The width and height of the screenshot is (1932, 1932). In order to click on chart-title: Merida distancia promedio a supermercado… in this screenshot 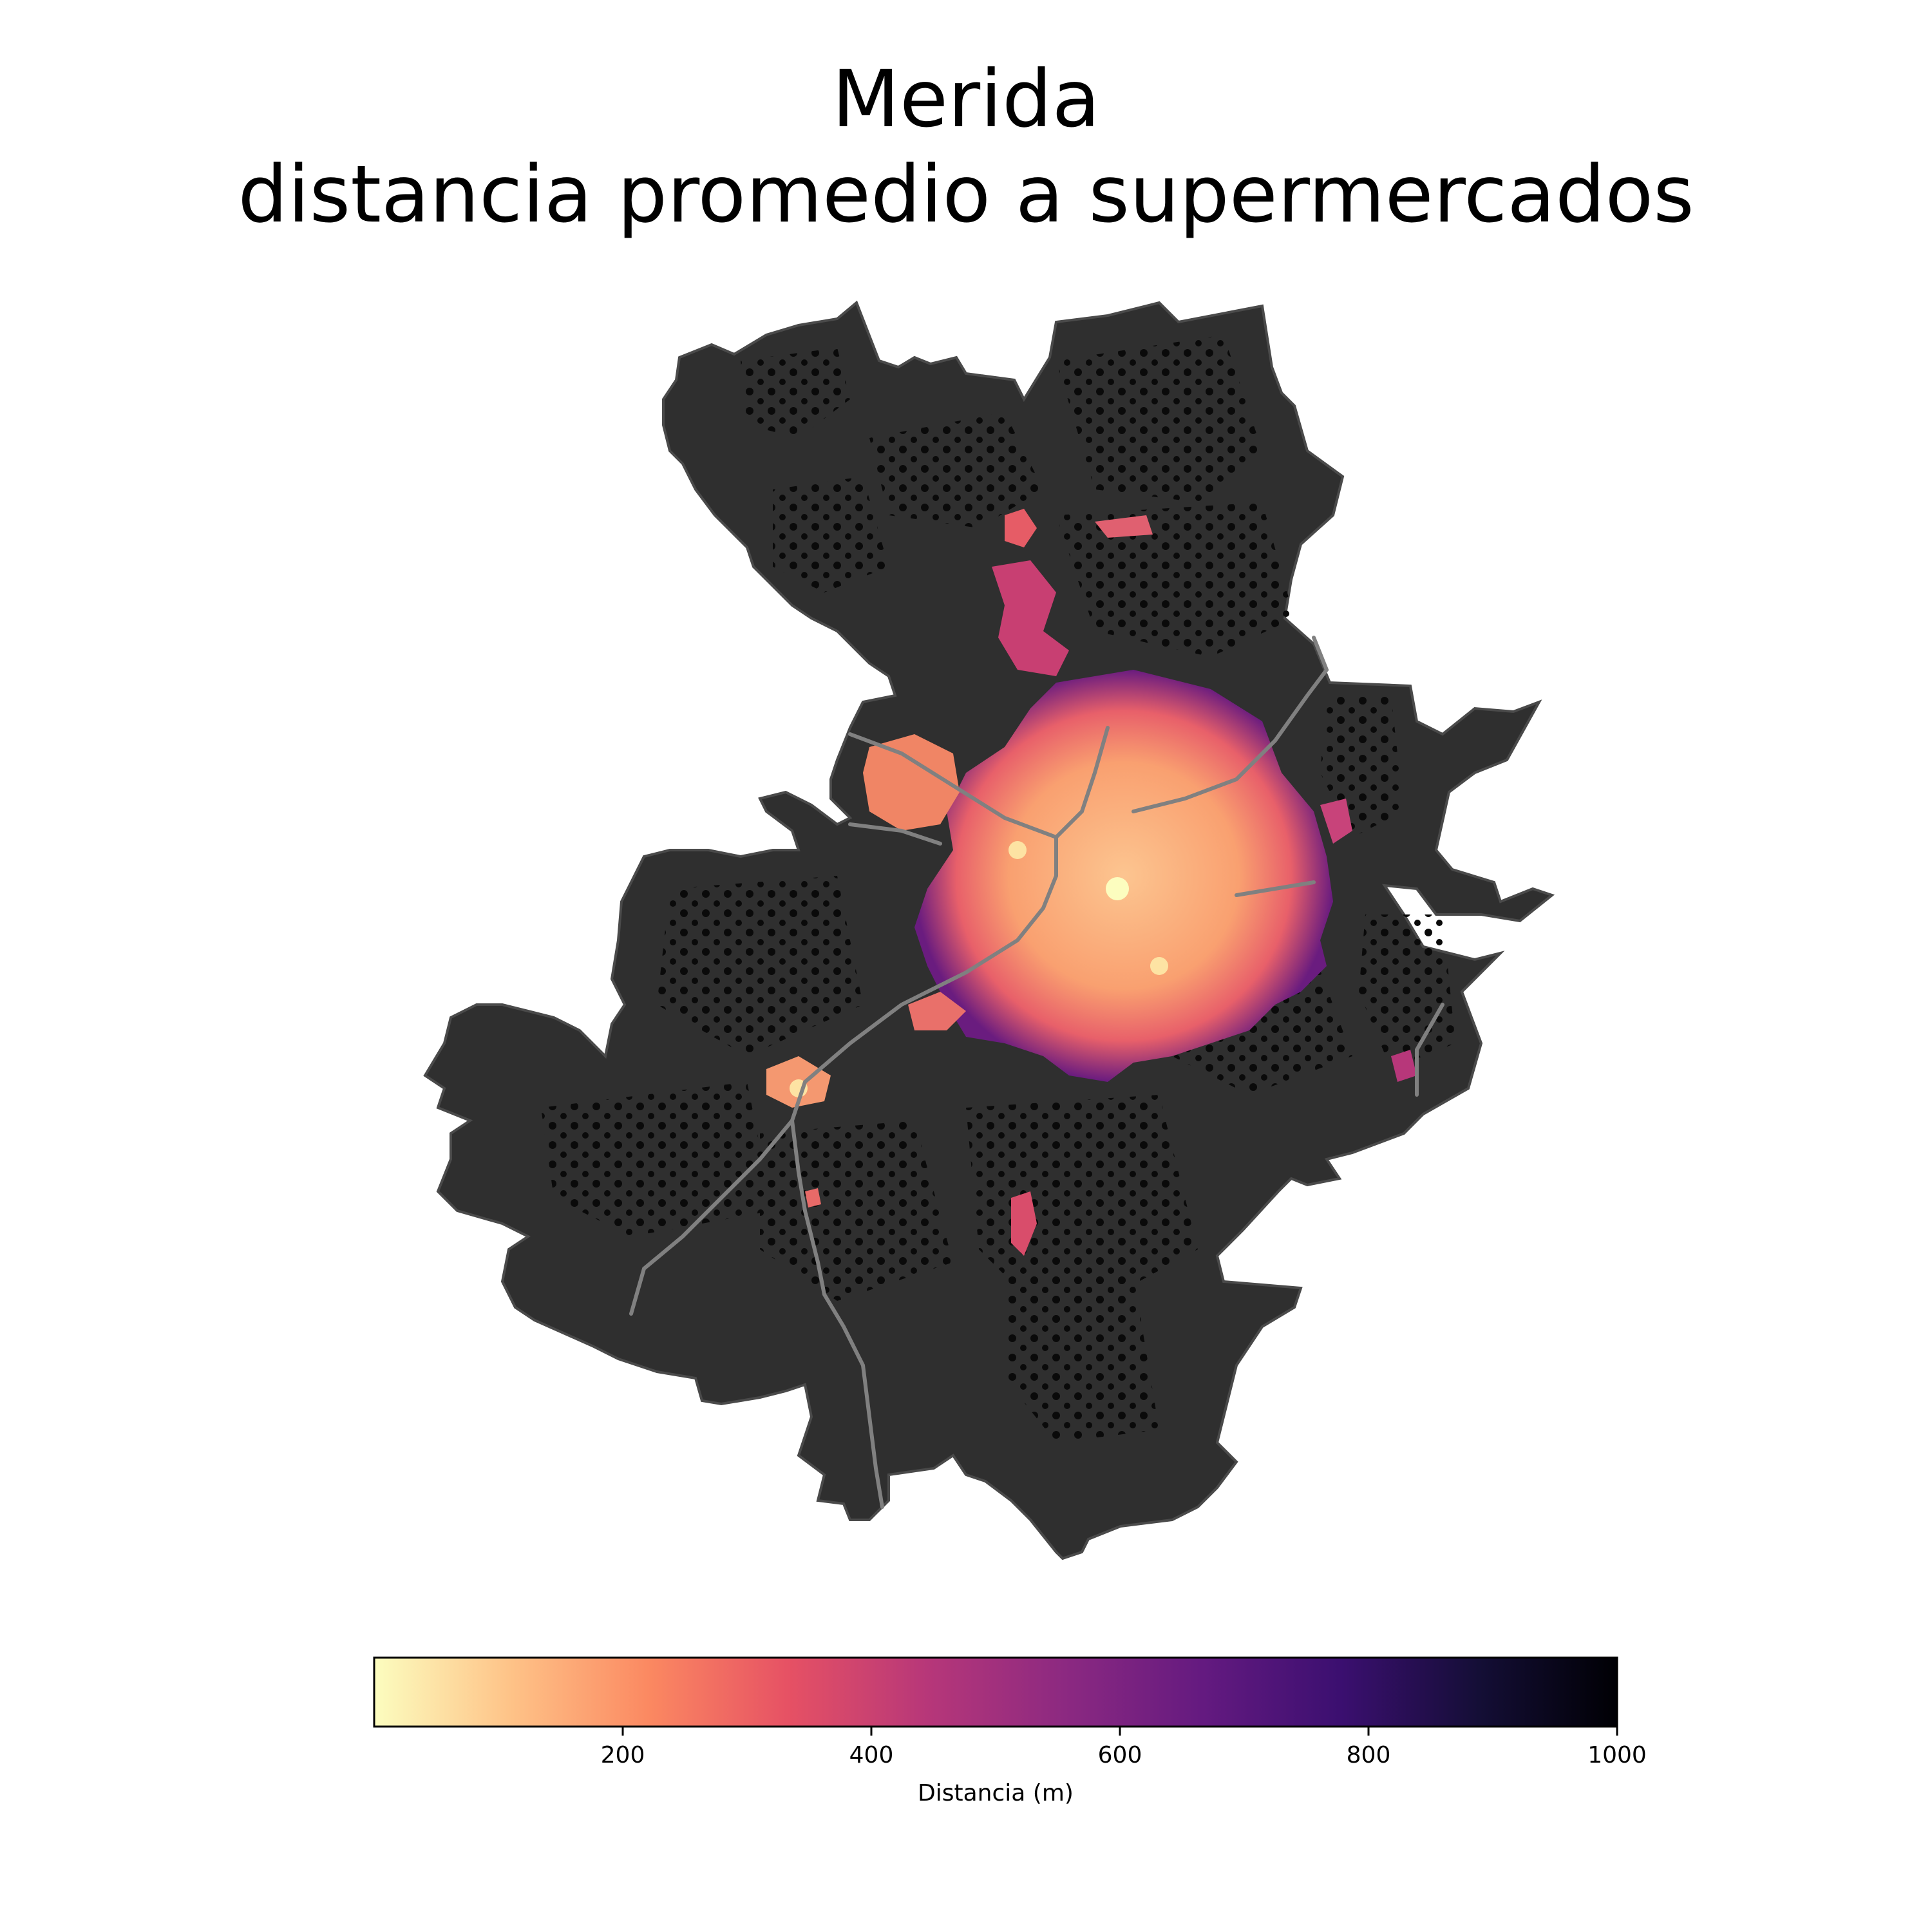, I will do `click(966, 147)`.